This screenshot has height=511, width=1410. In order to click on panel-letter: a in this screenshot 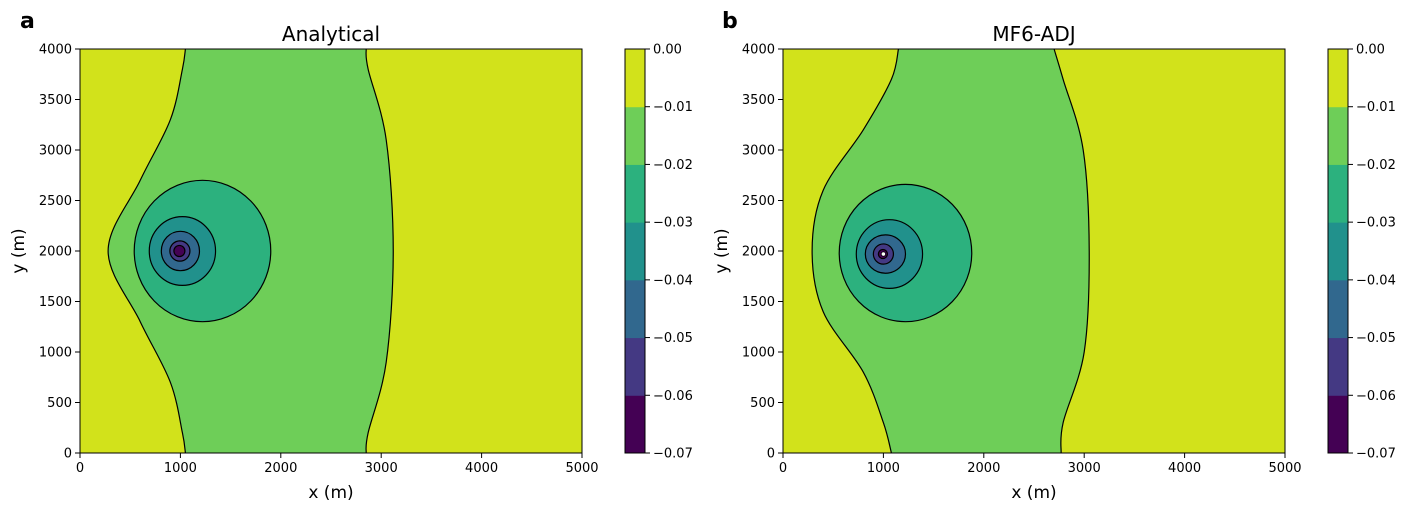, I will do `click(27, 21)`.